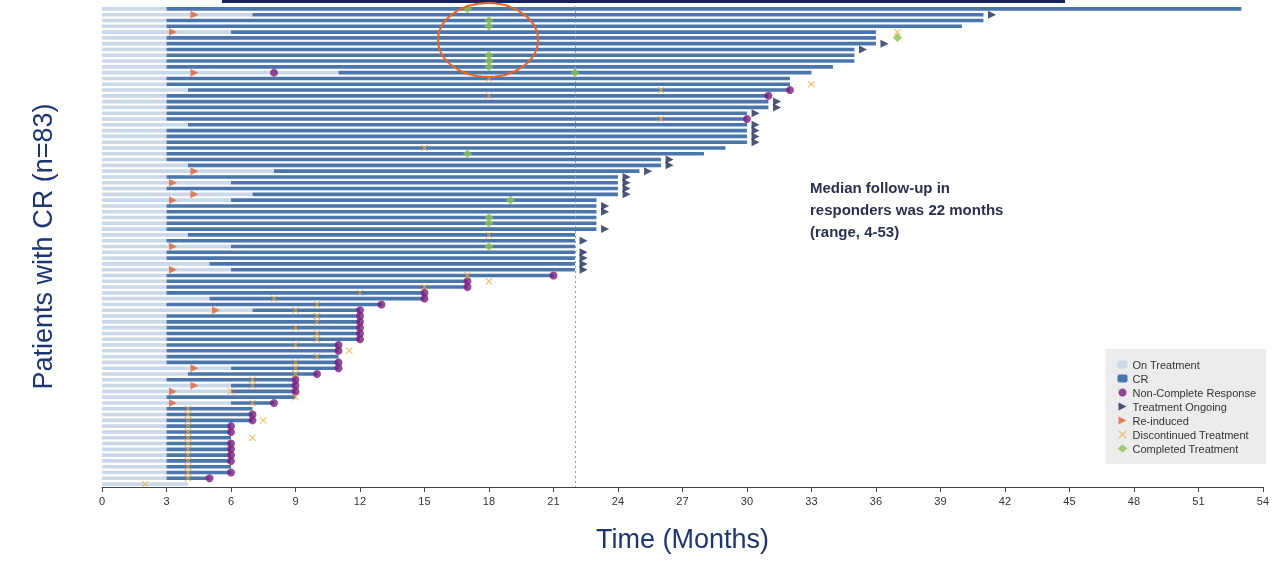  Describe the element at coordinates (811, 500) in the screenshot. I see `x-tick-label: 33` at that location.